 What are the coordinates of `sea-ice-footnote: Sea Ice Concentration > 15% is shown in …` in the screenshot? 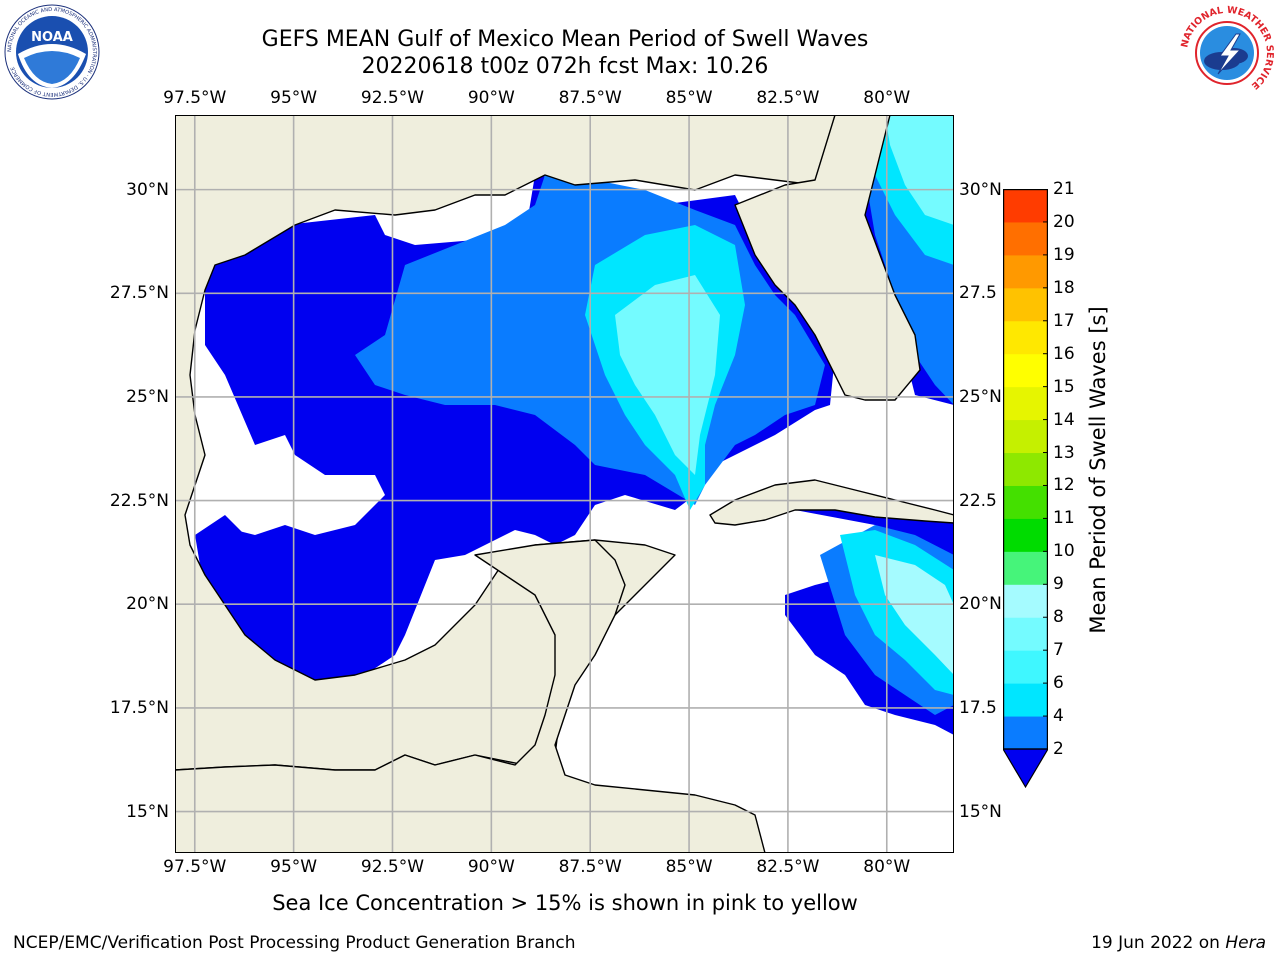 It's located at (565, 903).